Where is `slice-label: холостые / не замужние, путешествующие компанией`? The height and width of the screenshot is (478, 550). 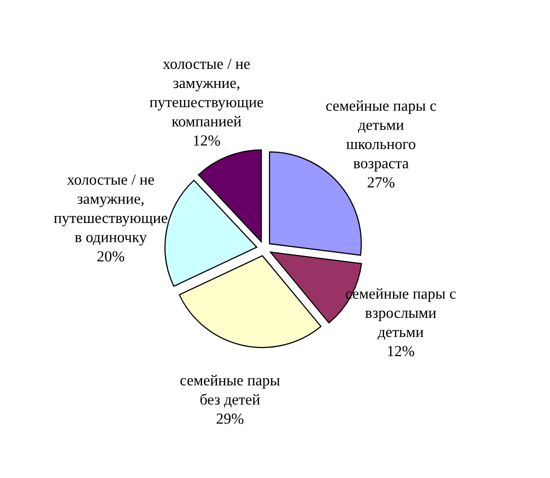
slice-label: холостые / не замужние, путешествующие компанией is located at coordinates (207, 92).